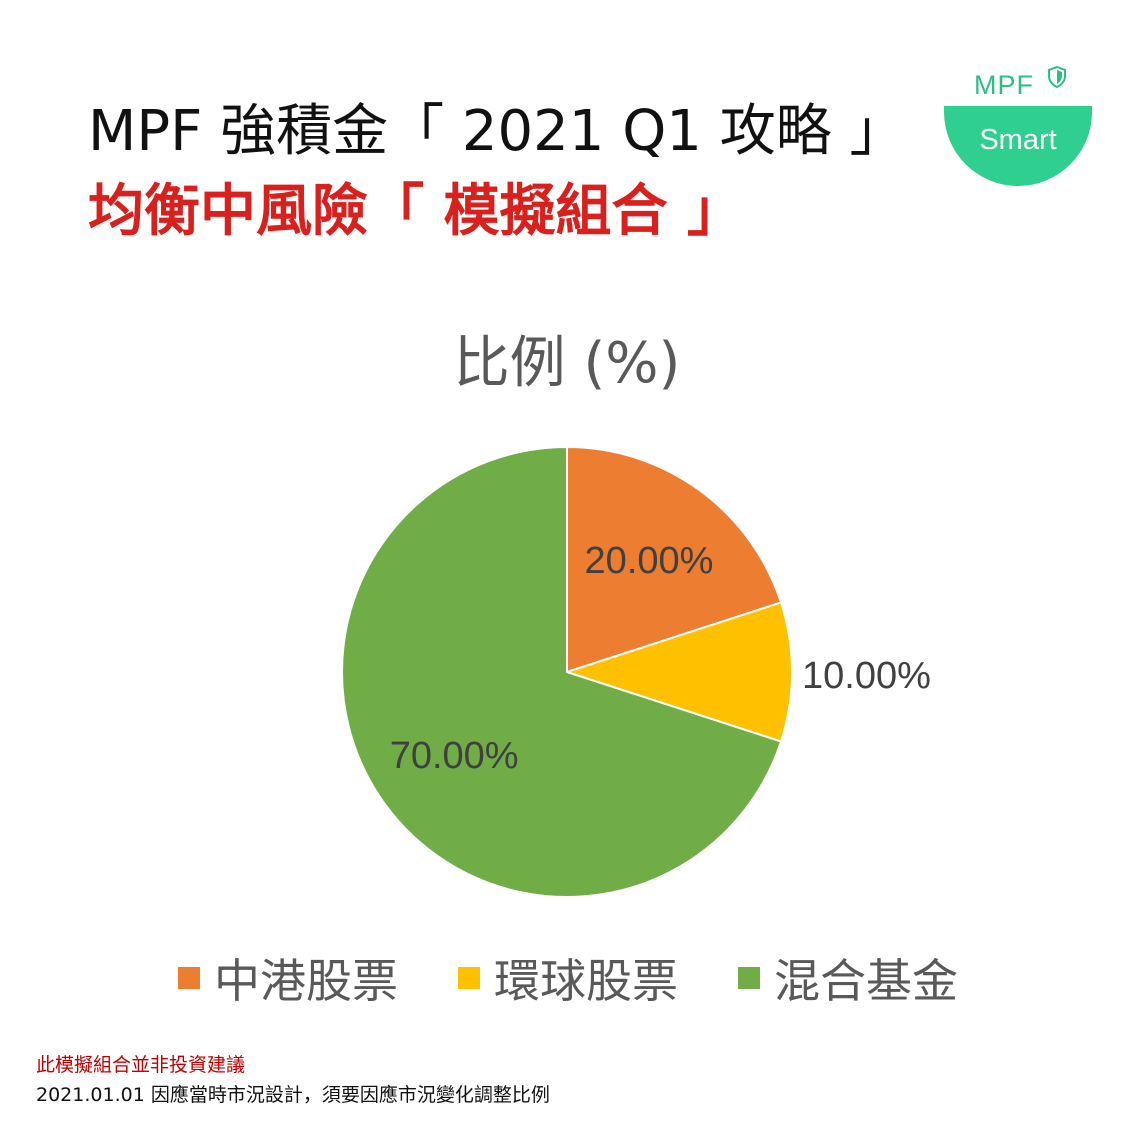 The image size is (1134, 1134). I want to click on mpf-smart-logo: MPF Smart, so click(1019, 127).